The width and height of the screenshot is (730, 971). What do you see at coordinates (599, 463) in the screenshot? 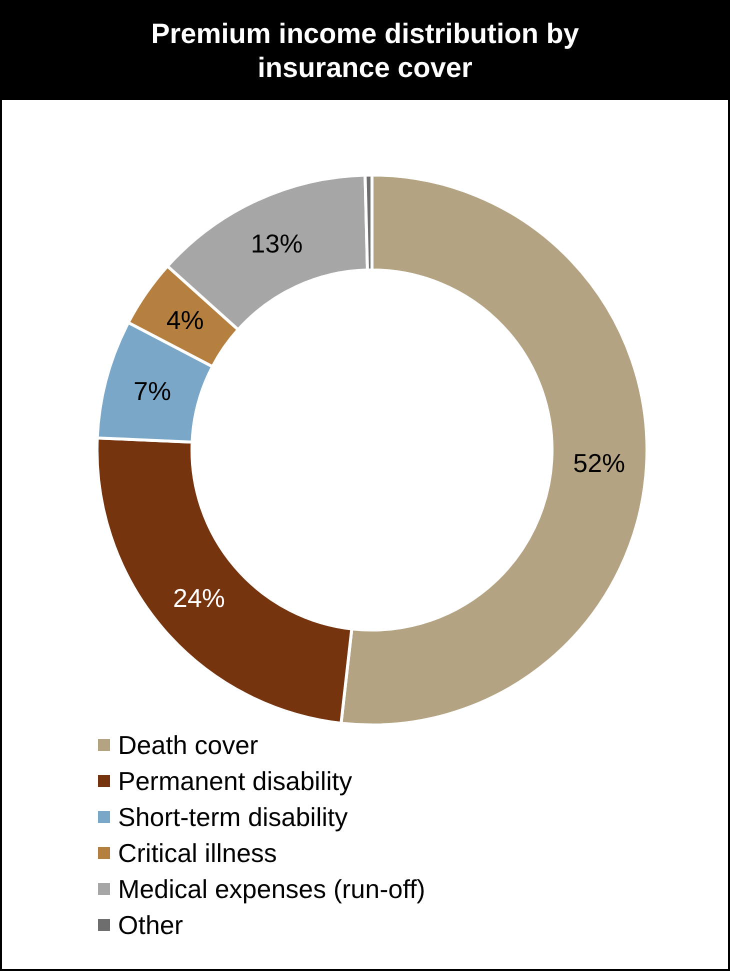
I see `data-label: 52%` at bounding box center [599, 463].